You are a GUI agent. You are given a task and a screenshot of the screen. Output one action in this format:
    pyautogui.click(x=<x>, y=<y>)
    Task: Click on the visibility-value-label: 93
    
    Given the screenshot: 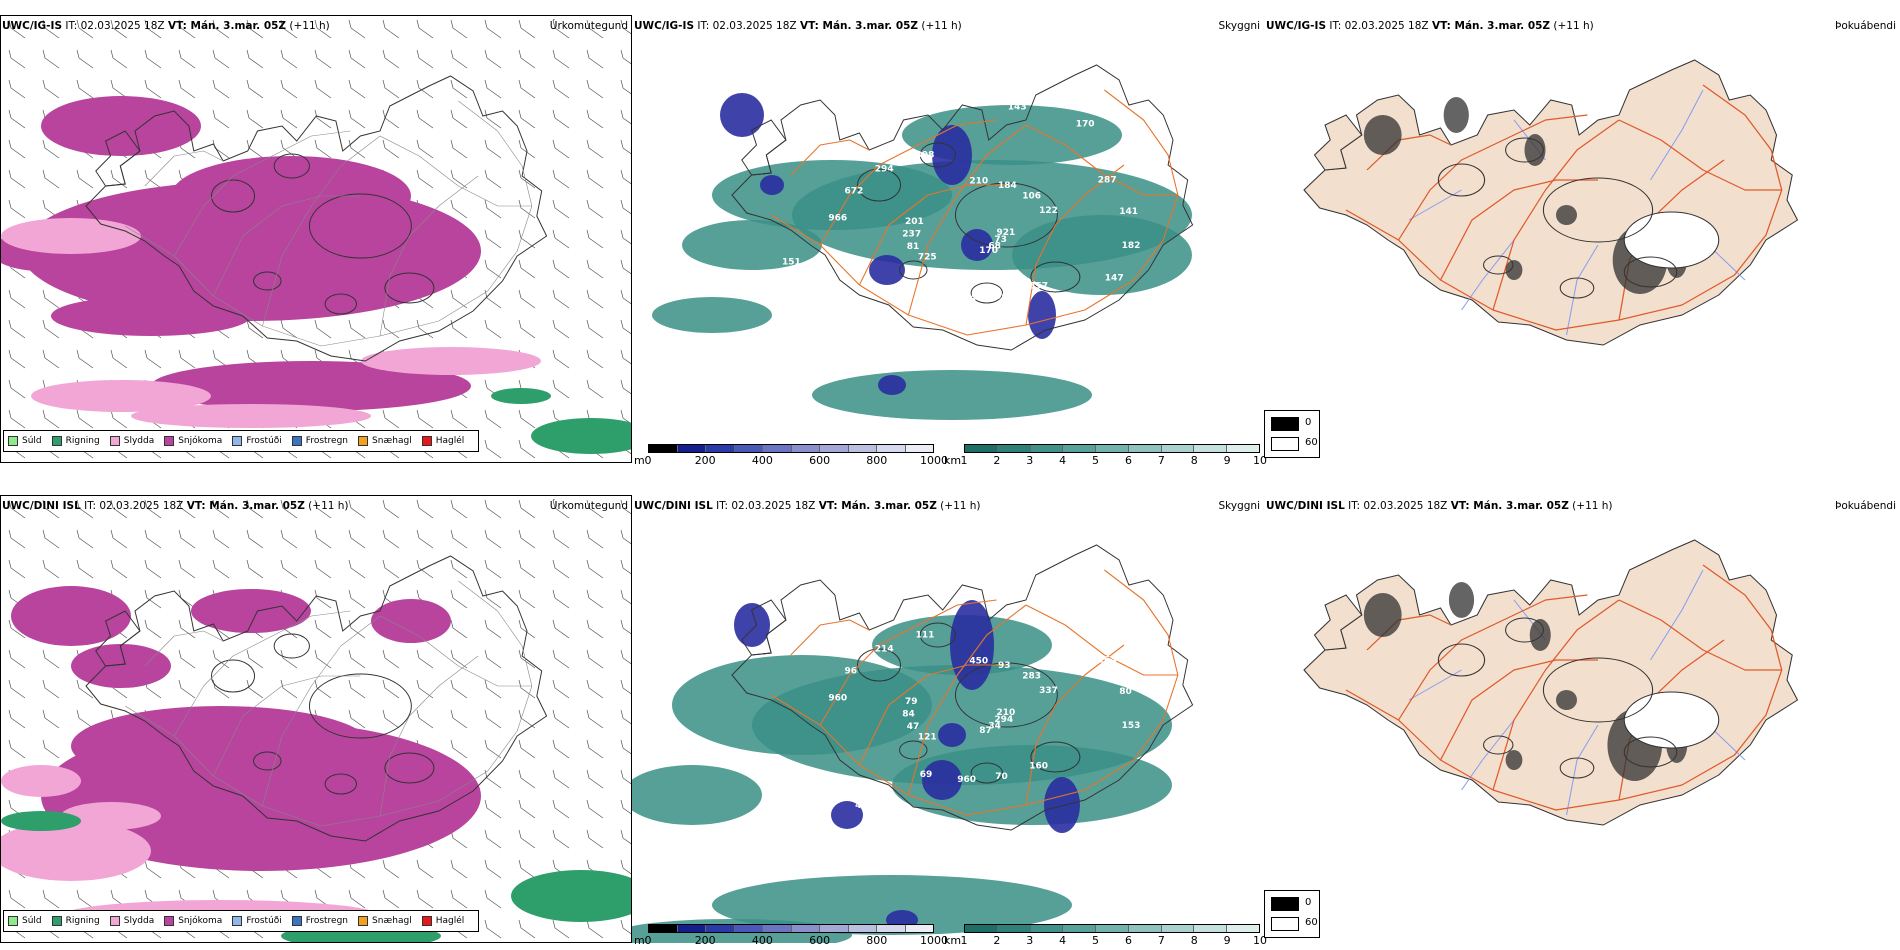 What is the action you would take?
    pyautogui.click(x=1004, y=666)
    